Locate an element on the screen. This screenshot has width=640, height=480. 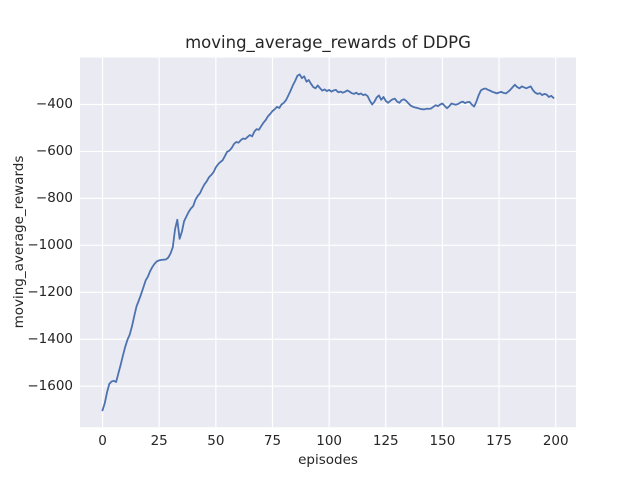
x-tick-label: 200 is located at coordinates (555, 441).